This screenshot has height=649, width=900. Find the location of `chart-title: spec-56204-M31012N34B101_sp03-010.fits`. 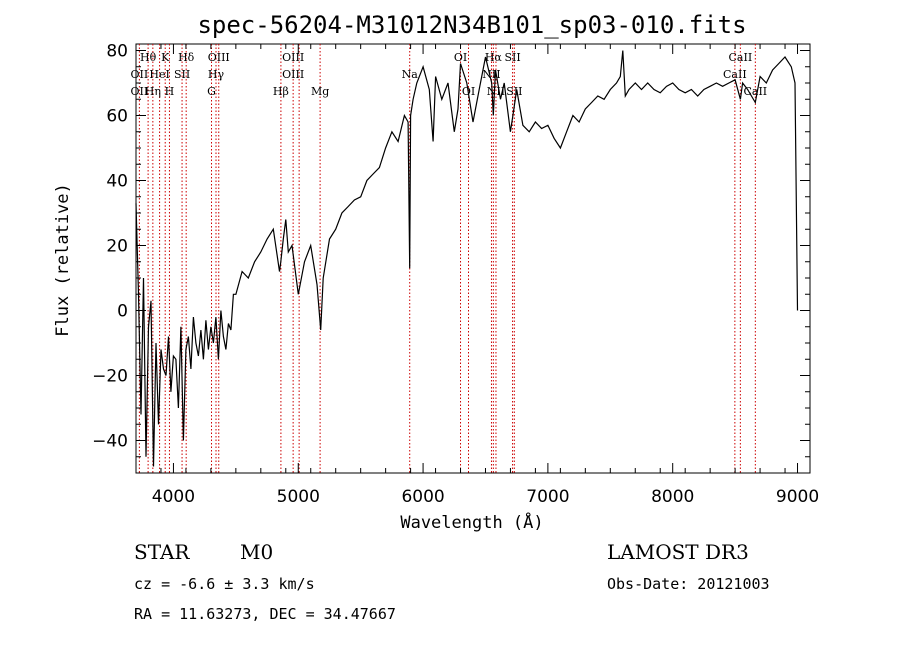

chart-title: spec-56204-M31012N34B101_sp03-010.fits is located at coordinates (471, 25).